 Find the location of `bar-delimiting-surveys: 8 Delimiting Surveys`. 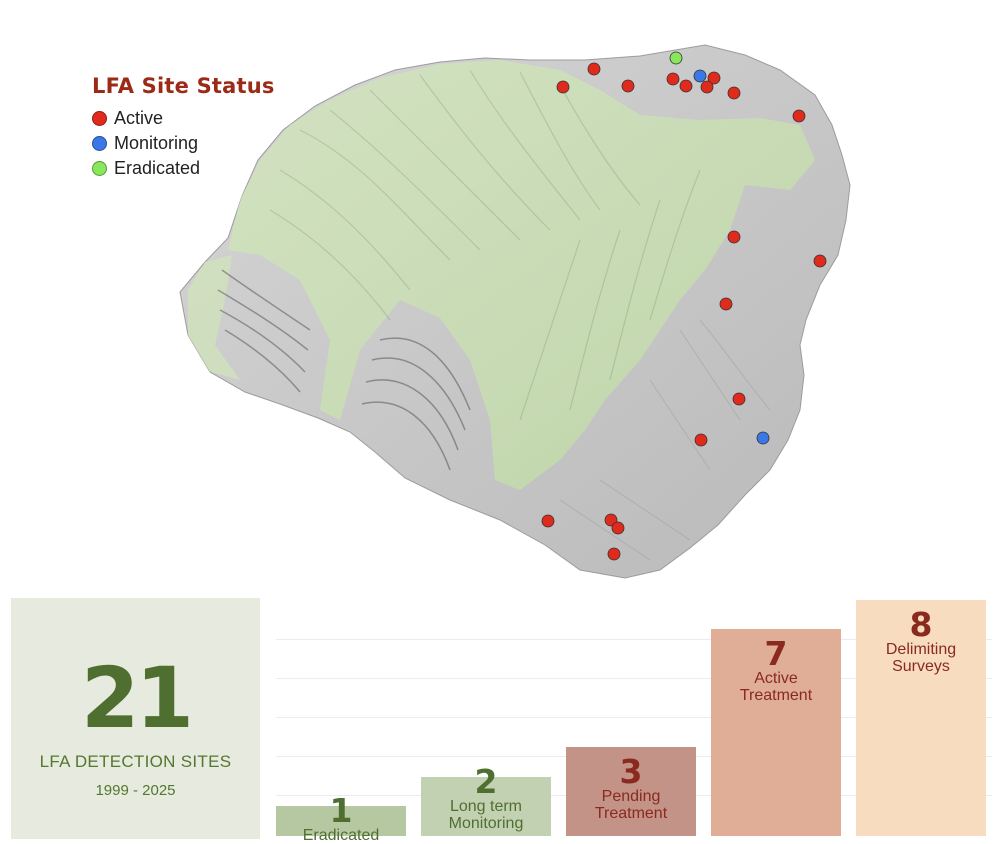

bar-delimiting-surveys: 8 Delimiting Surveys is located at coordinates (921, 718).